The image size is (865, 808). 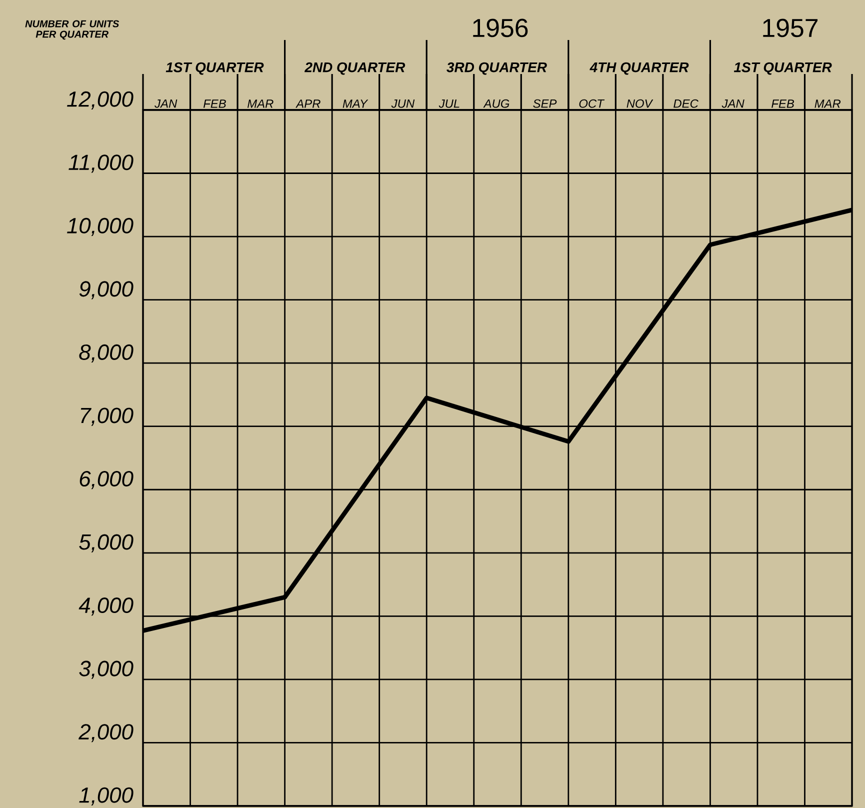 What do you see at coordinates (100, 100) in the screenshot?
I see `y-tick-label: 12,000` at bounding box center [100, 100].